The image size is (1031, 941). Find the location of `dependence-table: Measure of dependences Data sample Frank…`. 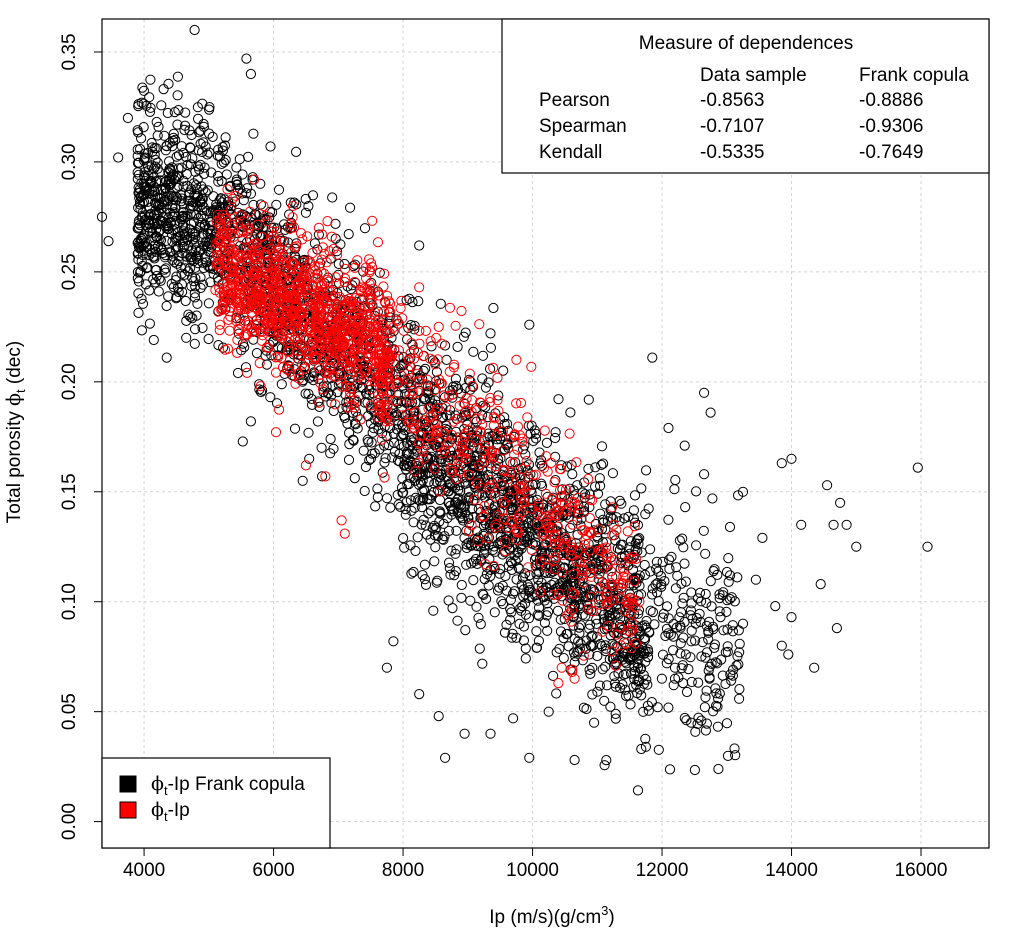

dependence-table: Measure of dependences Data sample Frank… is located at coordinates (745, 96).